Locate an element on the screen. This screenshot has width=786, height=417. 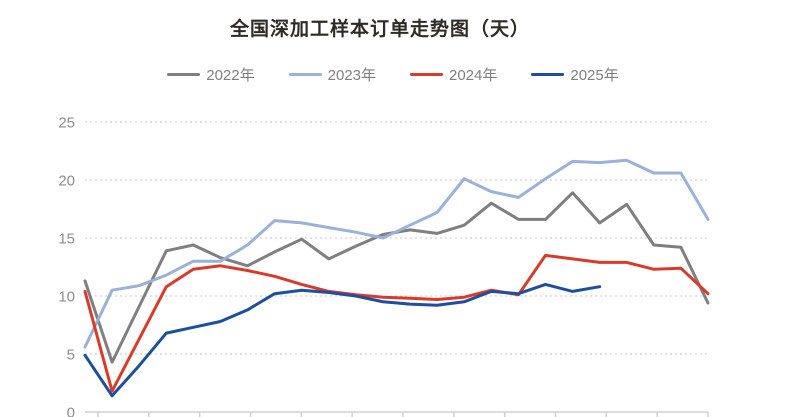
y-axis-label-15: 15 is located at coordinates (66, 239).